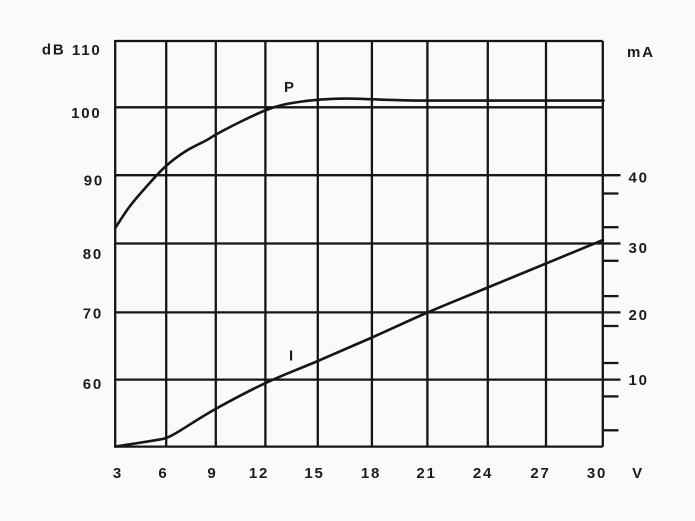 Image resolution: width=695 pixels, height=521 pixels. Describe the element at coordinates (118, 473) in the screenshot. I see `svg-text: 3` at that location.